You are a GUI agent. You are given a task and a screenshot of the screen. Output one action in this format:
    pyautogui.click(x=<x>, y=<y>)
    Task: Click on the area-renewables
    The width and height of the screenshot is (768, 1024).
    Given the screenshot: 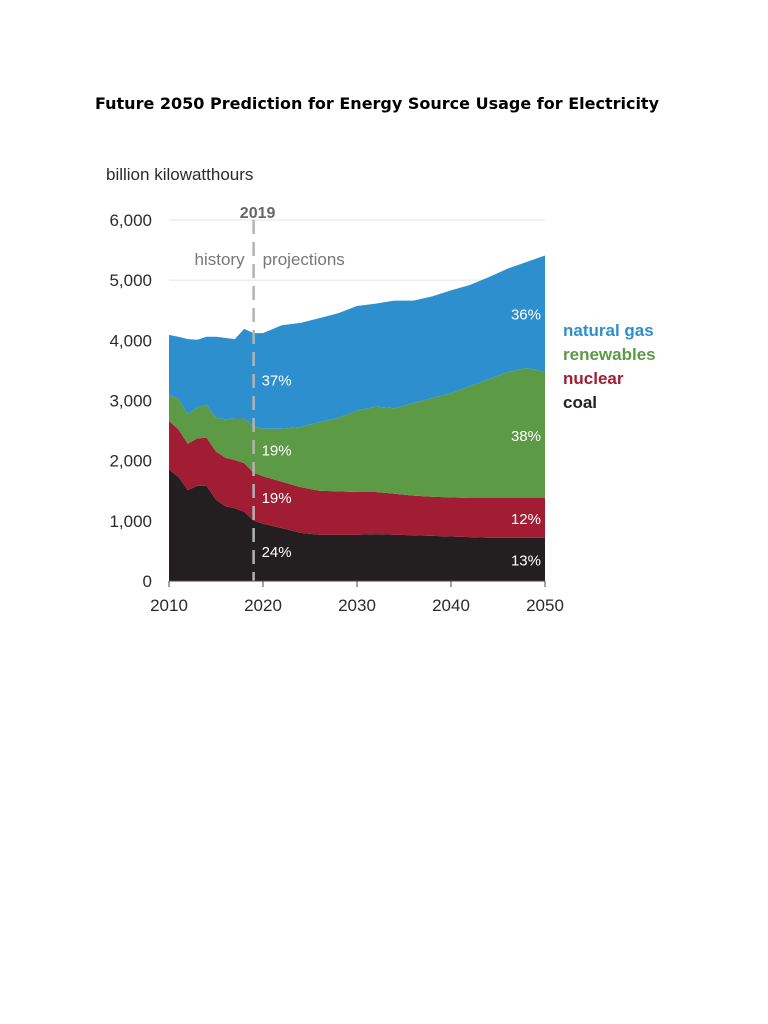 What is the action you would take?
    pyautogui.click(x=357, y=433)
    